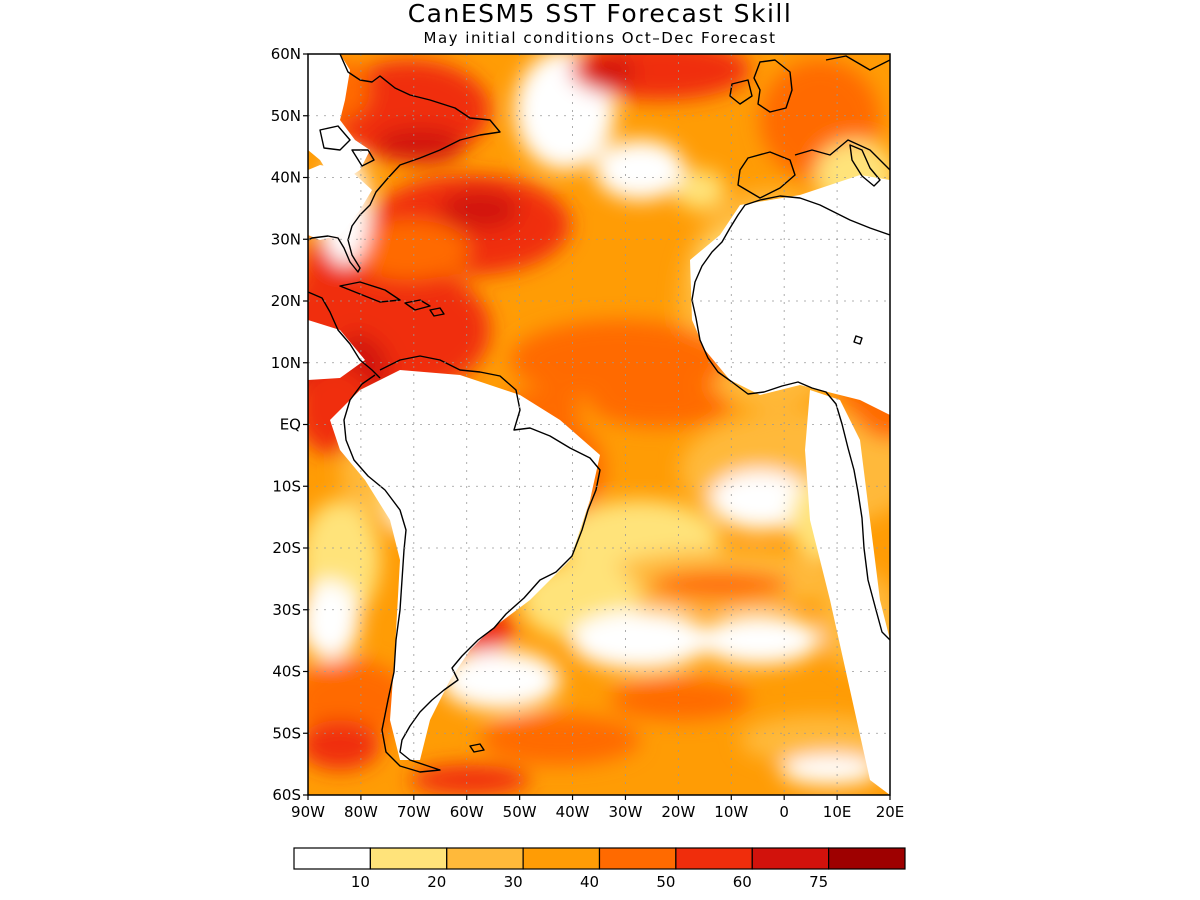  I want to click on colorbar-label: 75, so click(818, 882).